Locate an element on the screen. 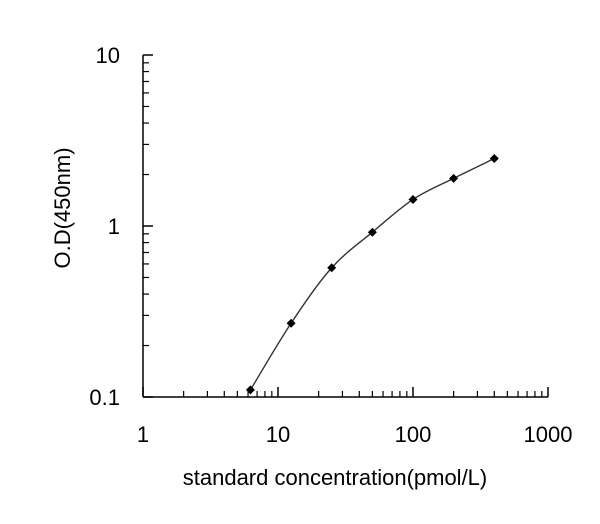  y-tick-label: 0.1 is located at coordinates (104, 397).